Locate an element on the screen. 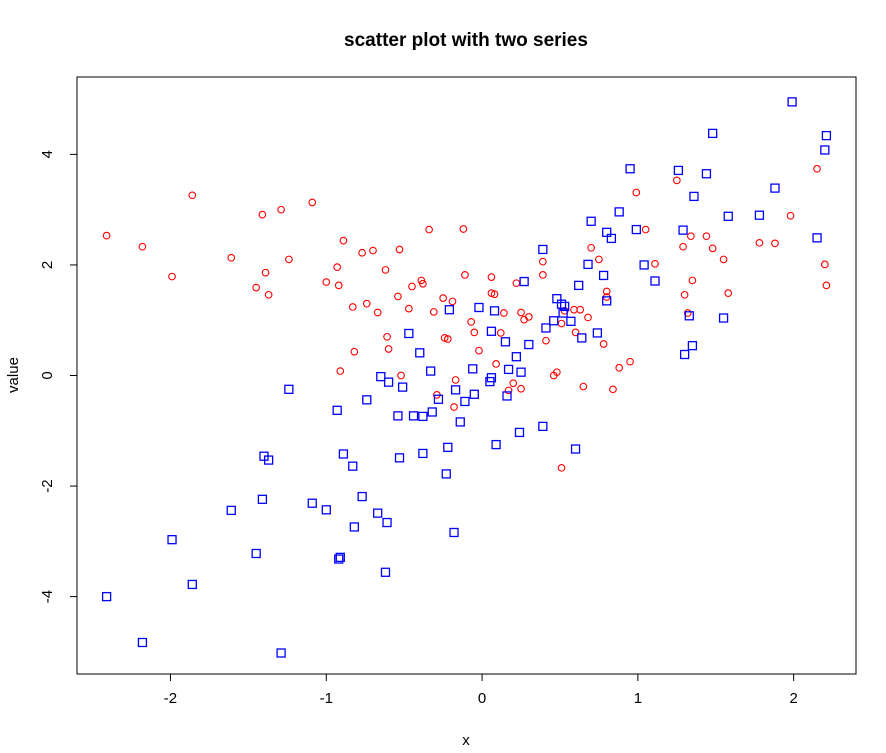 This screenshot has height=753, width=886. x-tick-label: -2 is located at coordinates (170, 698).